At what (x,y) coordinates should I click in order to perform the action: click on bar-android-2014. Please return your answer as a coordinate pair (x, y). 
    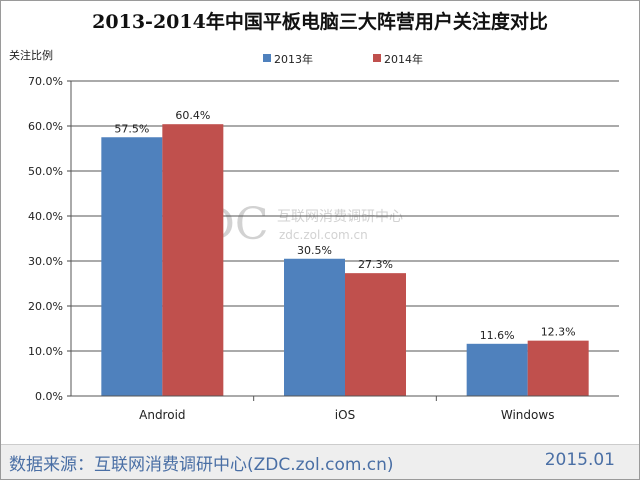
    Looking at the image, I should click on (193, 260).